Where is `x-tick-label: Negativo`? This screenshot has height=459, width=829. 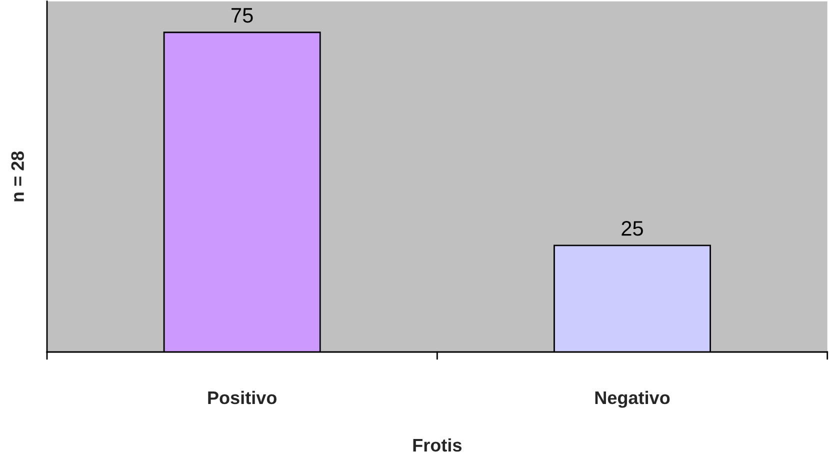
x-tick-label: Negativo is located at coordinates (632, 399).